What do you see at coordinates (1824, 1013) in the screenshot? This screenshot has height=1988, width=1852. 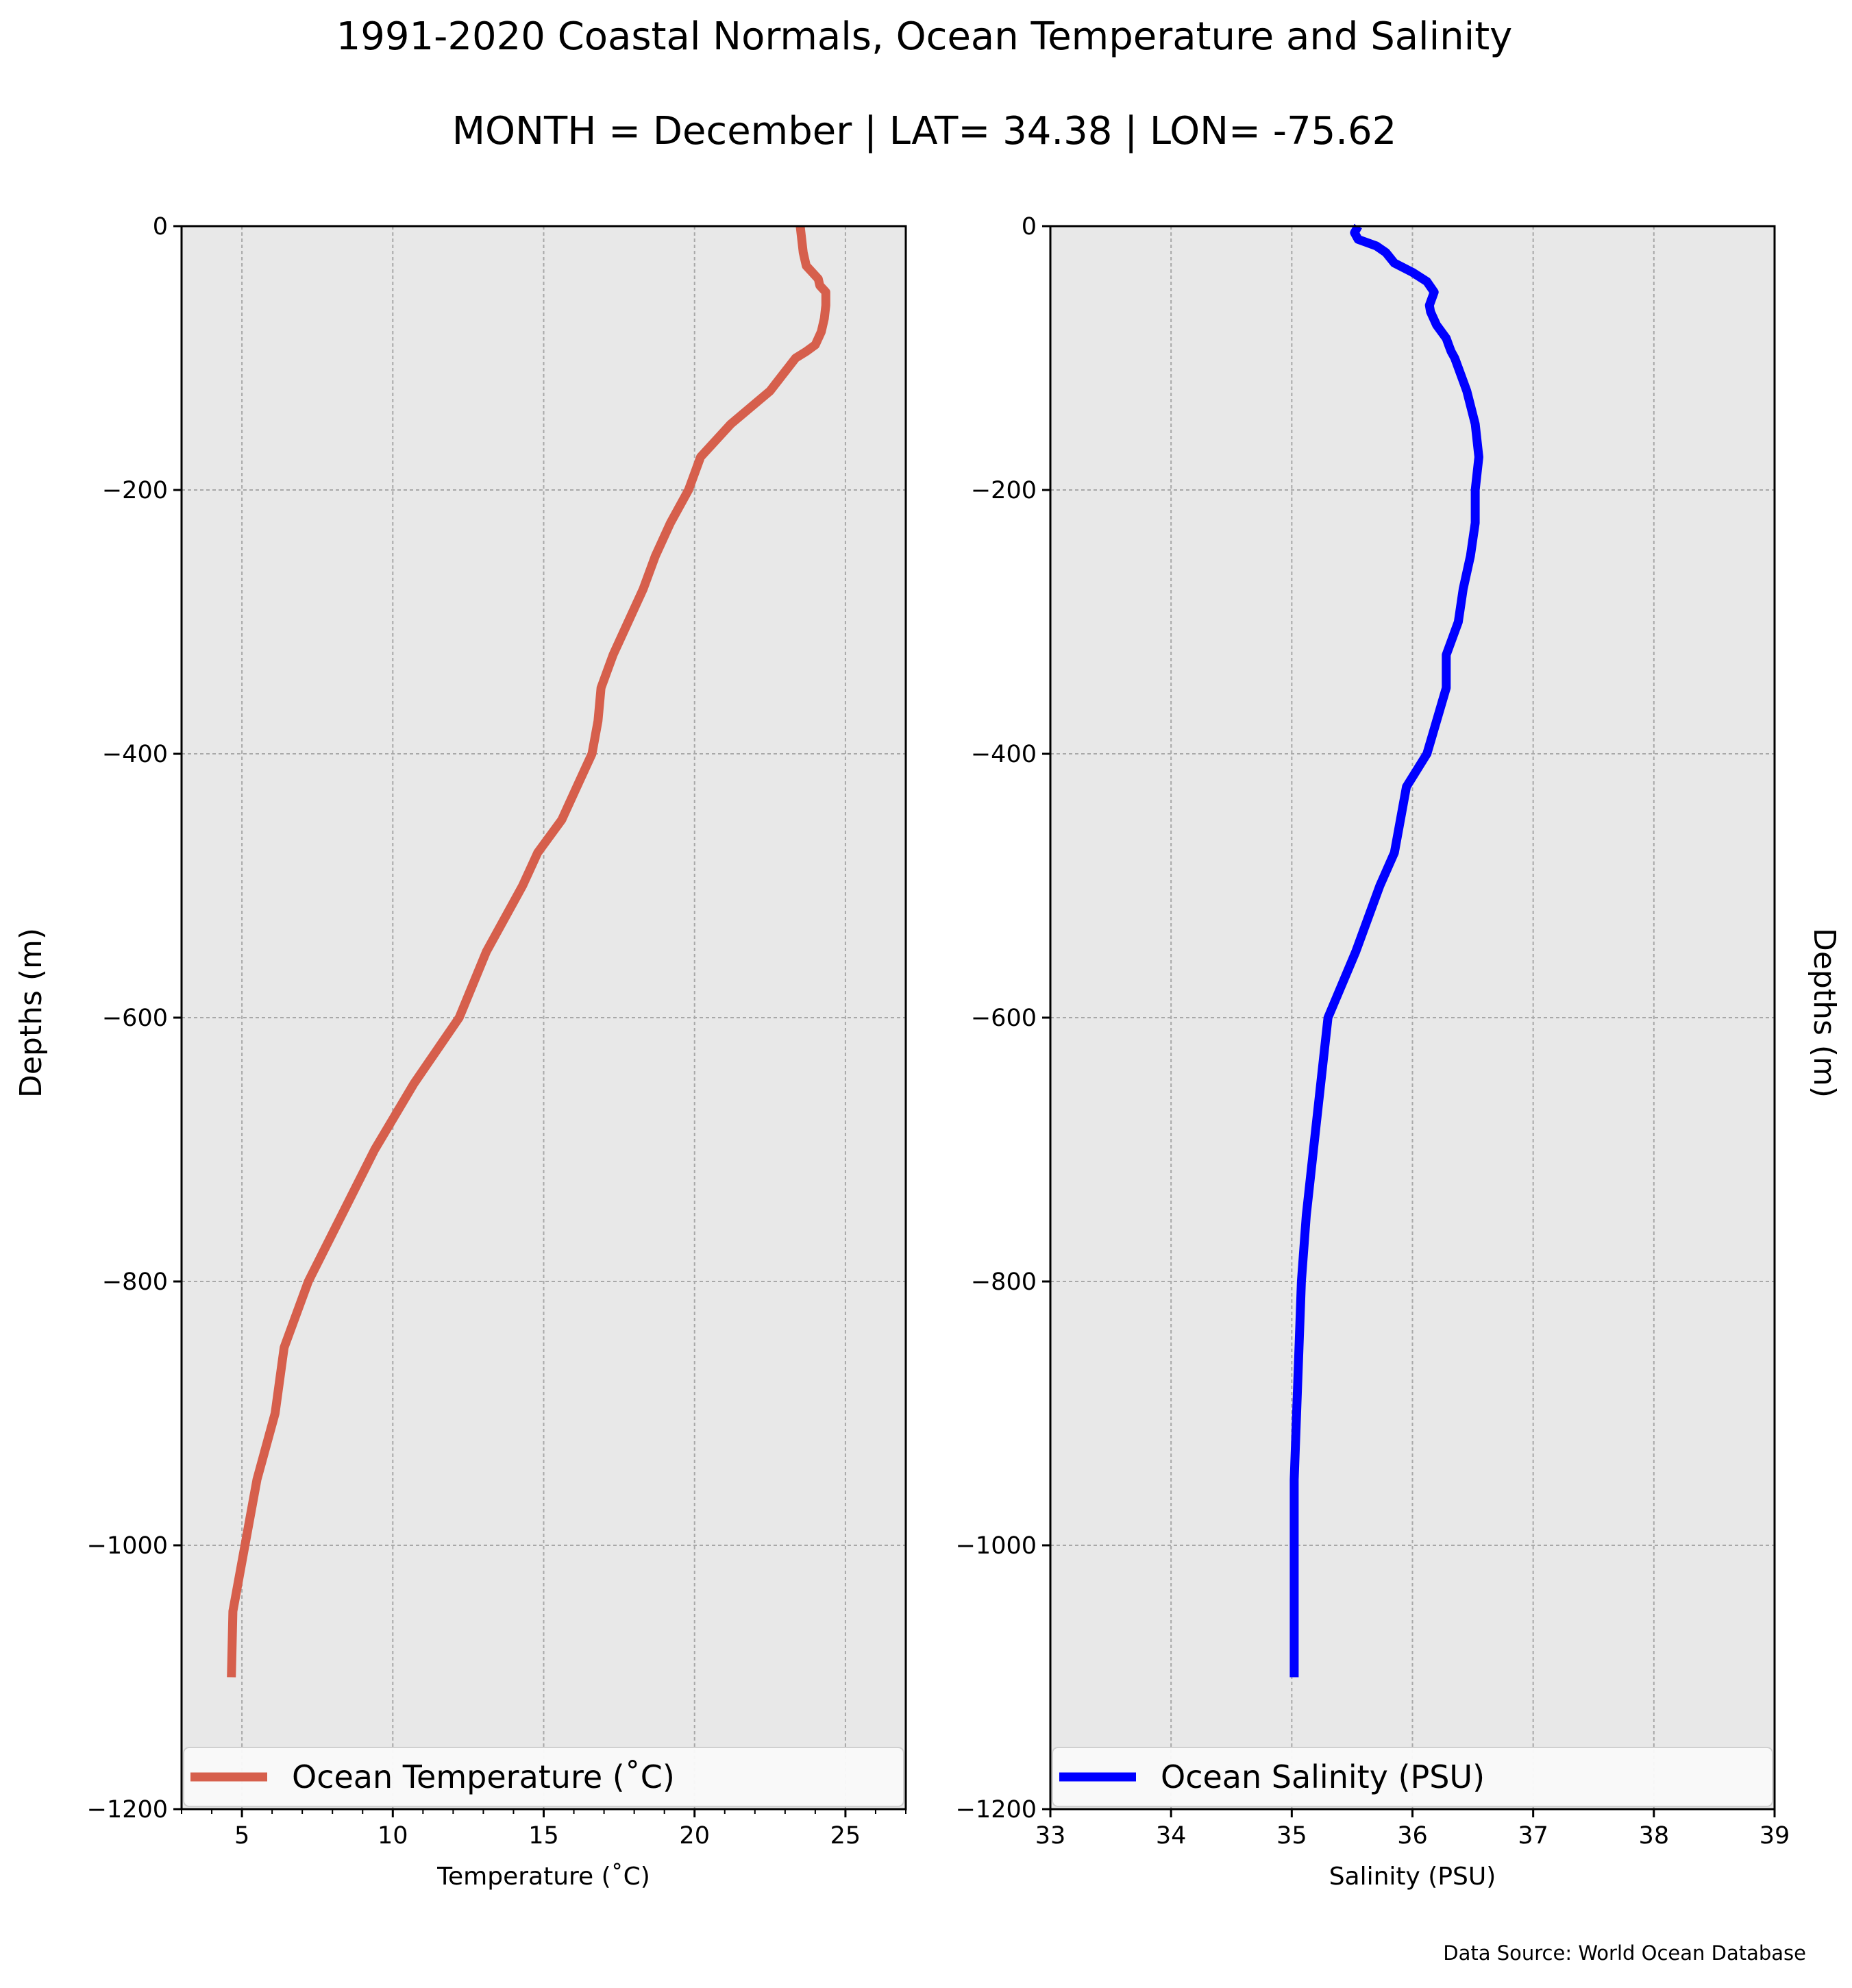 I see `salinity-depth-axis-label: Depths (m)` at bounding box center [1824, 1013].